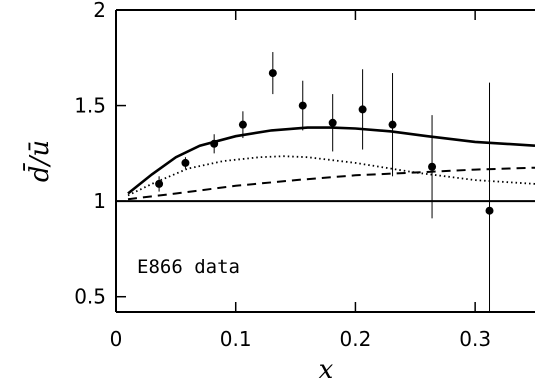 The image size is (535, 383). What do you see at coordinates (99, 11) in the screenshot?
I see `y-tick-label: 2` at bounding box center [99, 11].